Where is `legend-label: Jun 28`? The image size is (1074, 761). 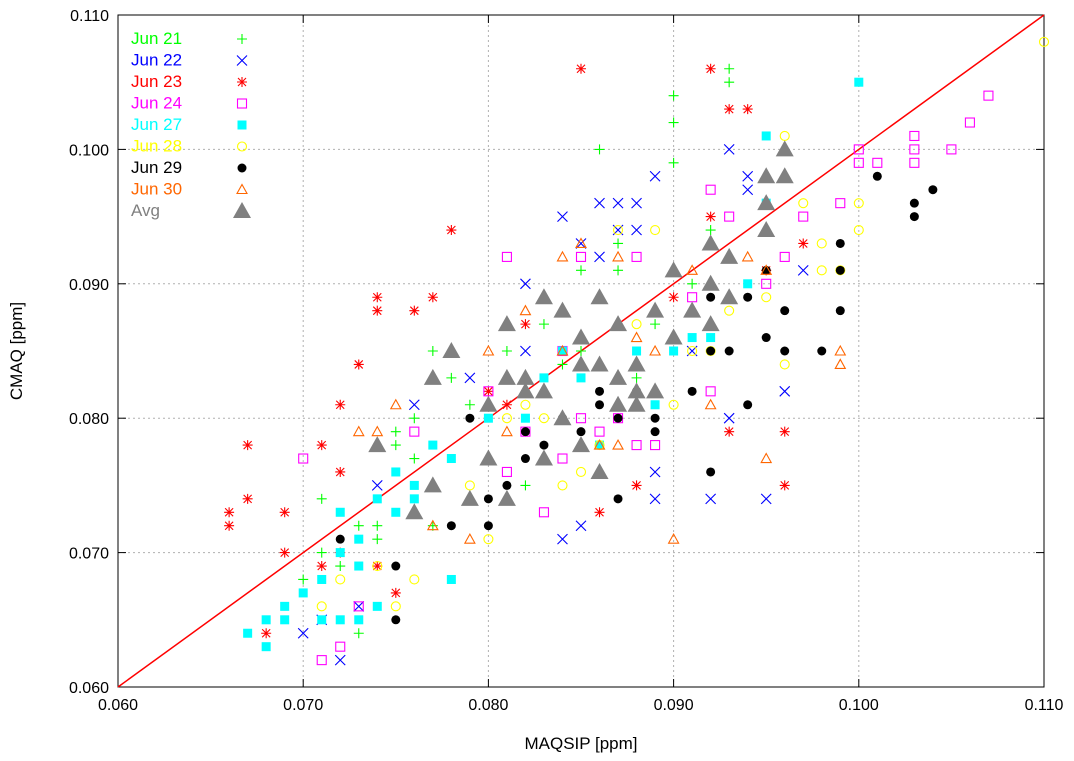 legend-label: Jun 28 is located at coordinates (156, 146).